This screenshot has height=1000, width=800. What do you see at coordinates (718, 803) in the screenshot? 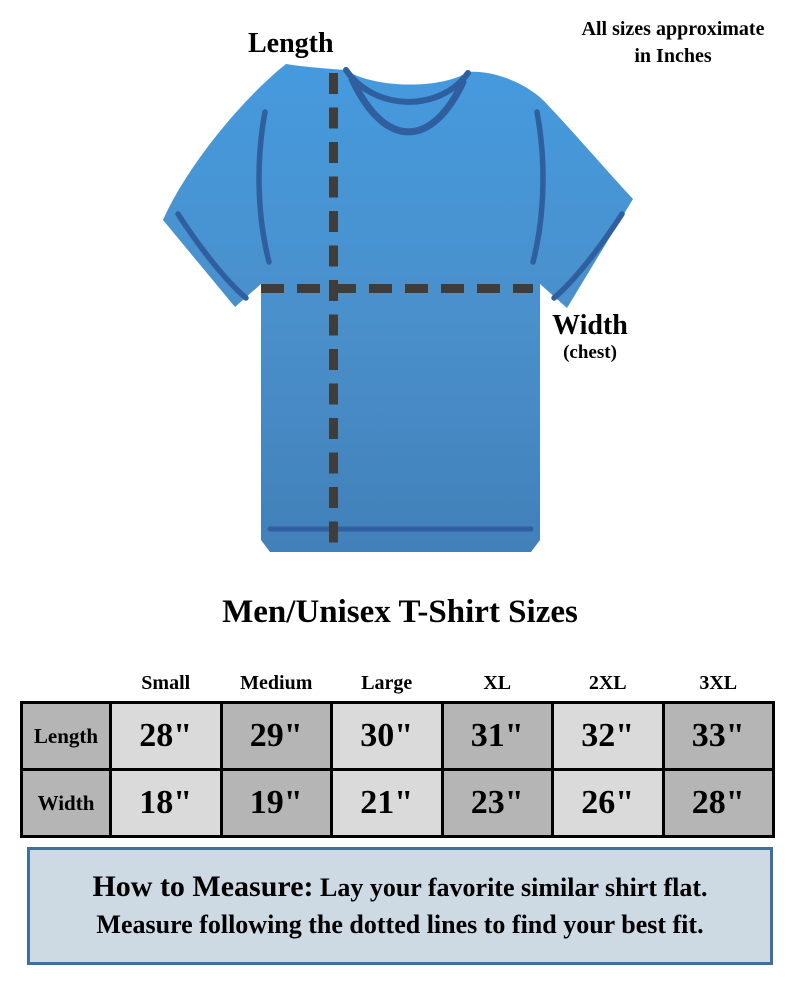
I see `cell-width-3xl: 28"` at bounding box center [718, 803].